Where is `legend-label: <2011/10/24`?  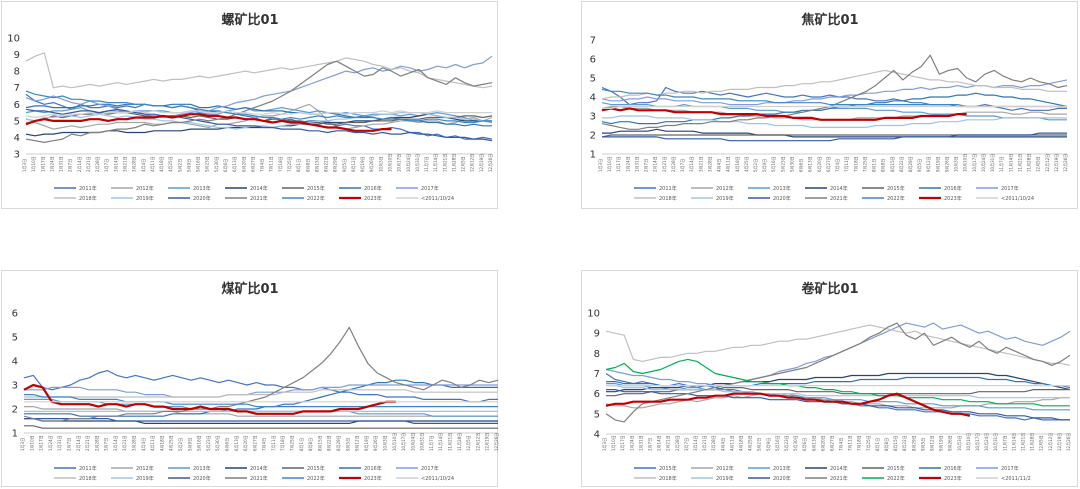
legend-label: <2011/10/24 is located at coordinates (1017, 199).